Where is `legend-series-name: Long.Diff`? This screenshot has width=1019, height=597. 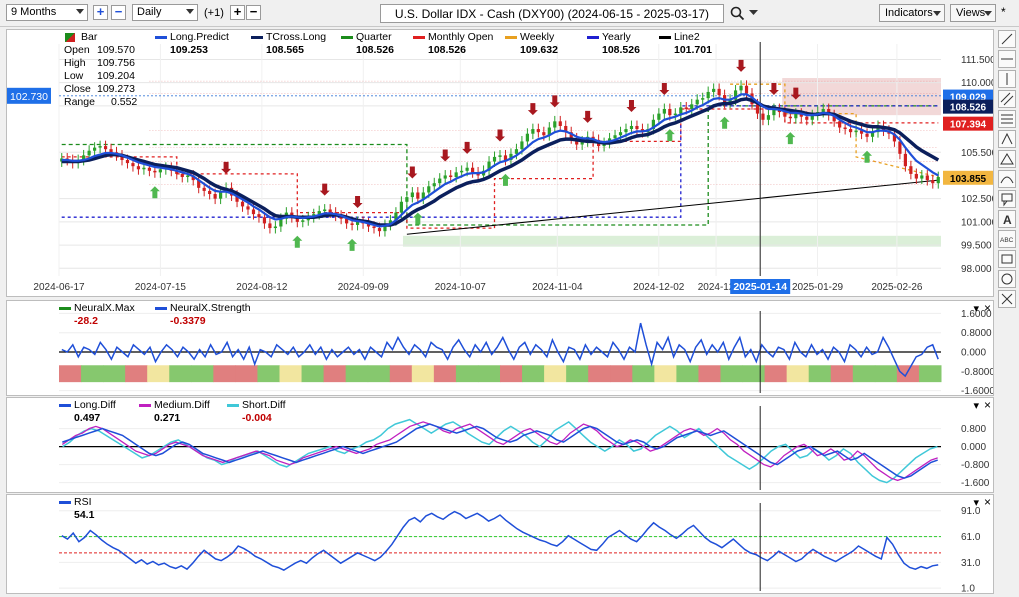
legend-series-name: Long.Diff is located at coordinates (95, 405).